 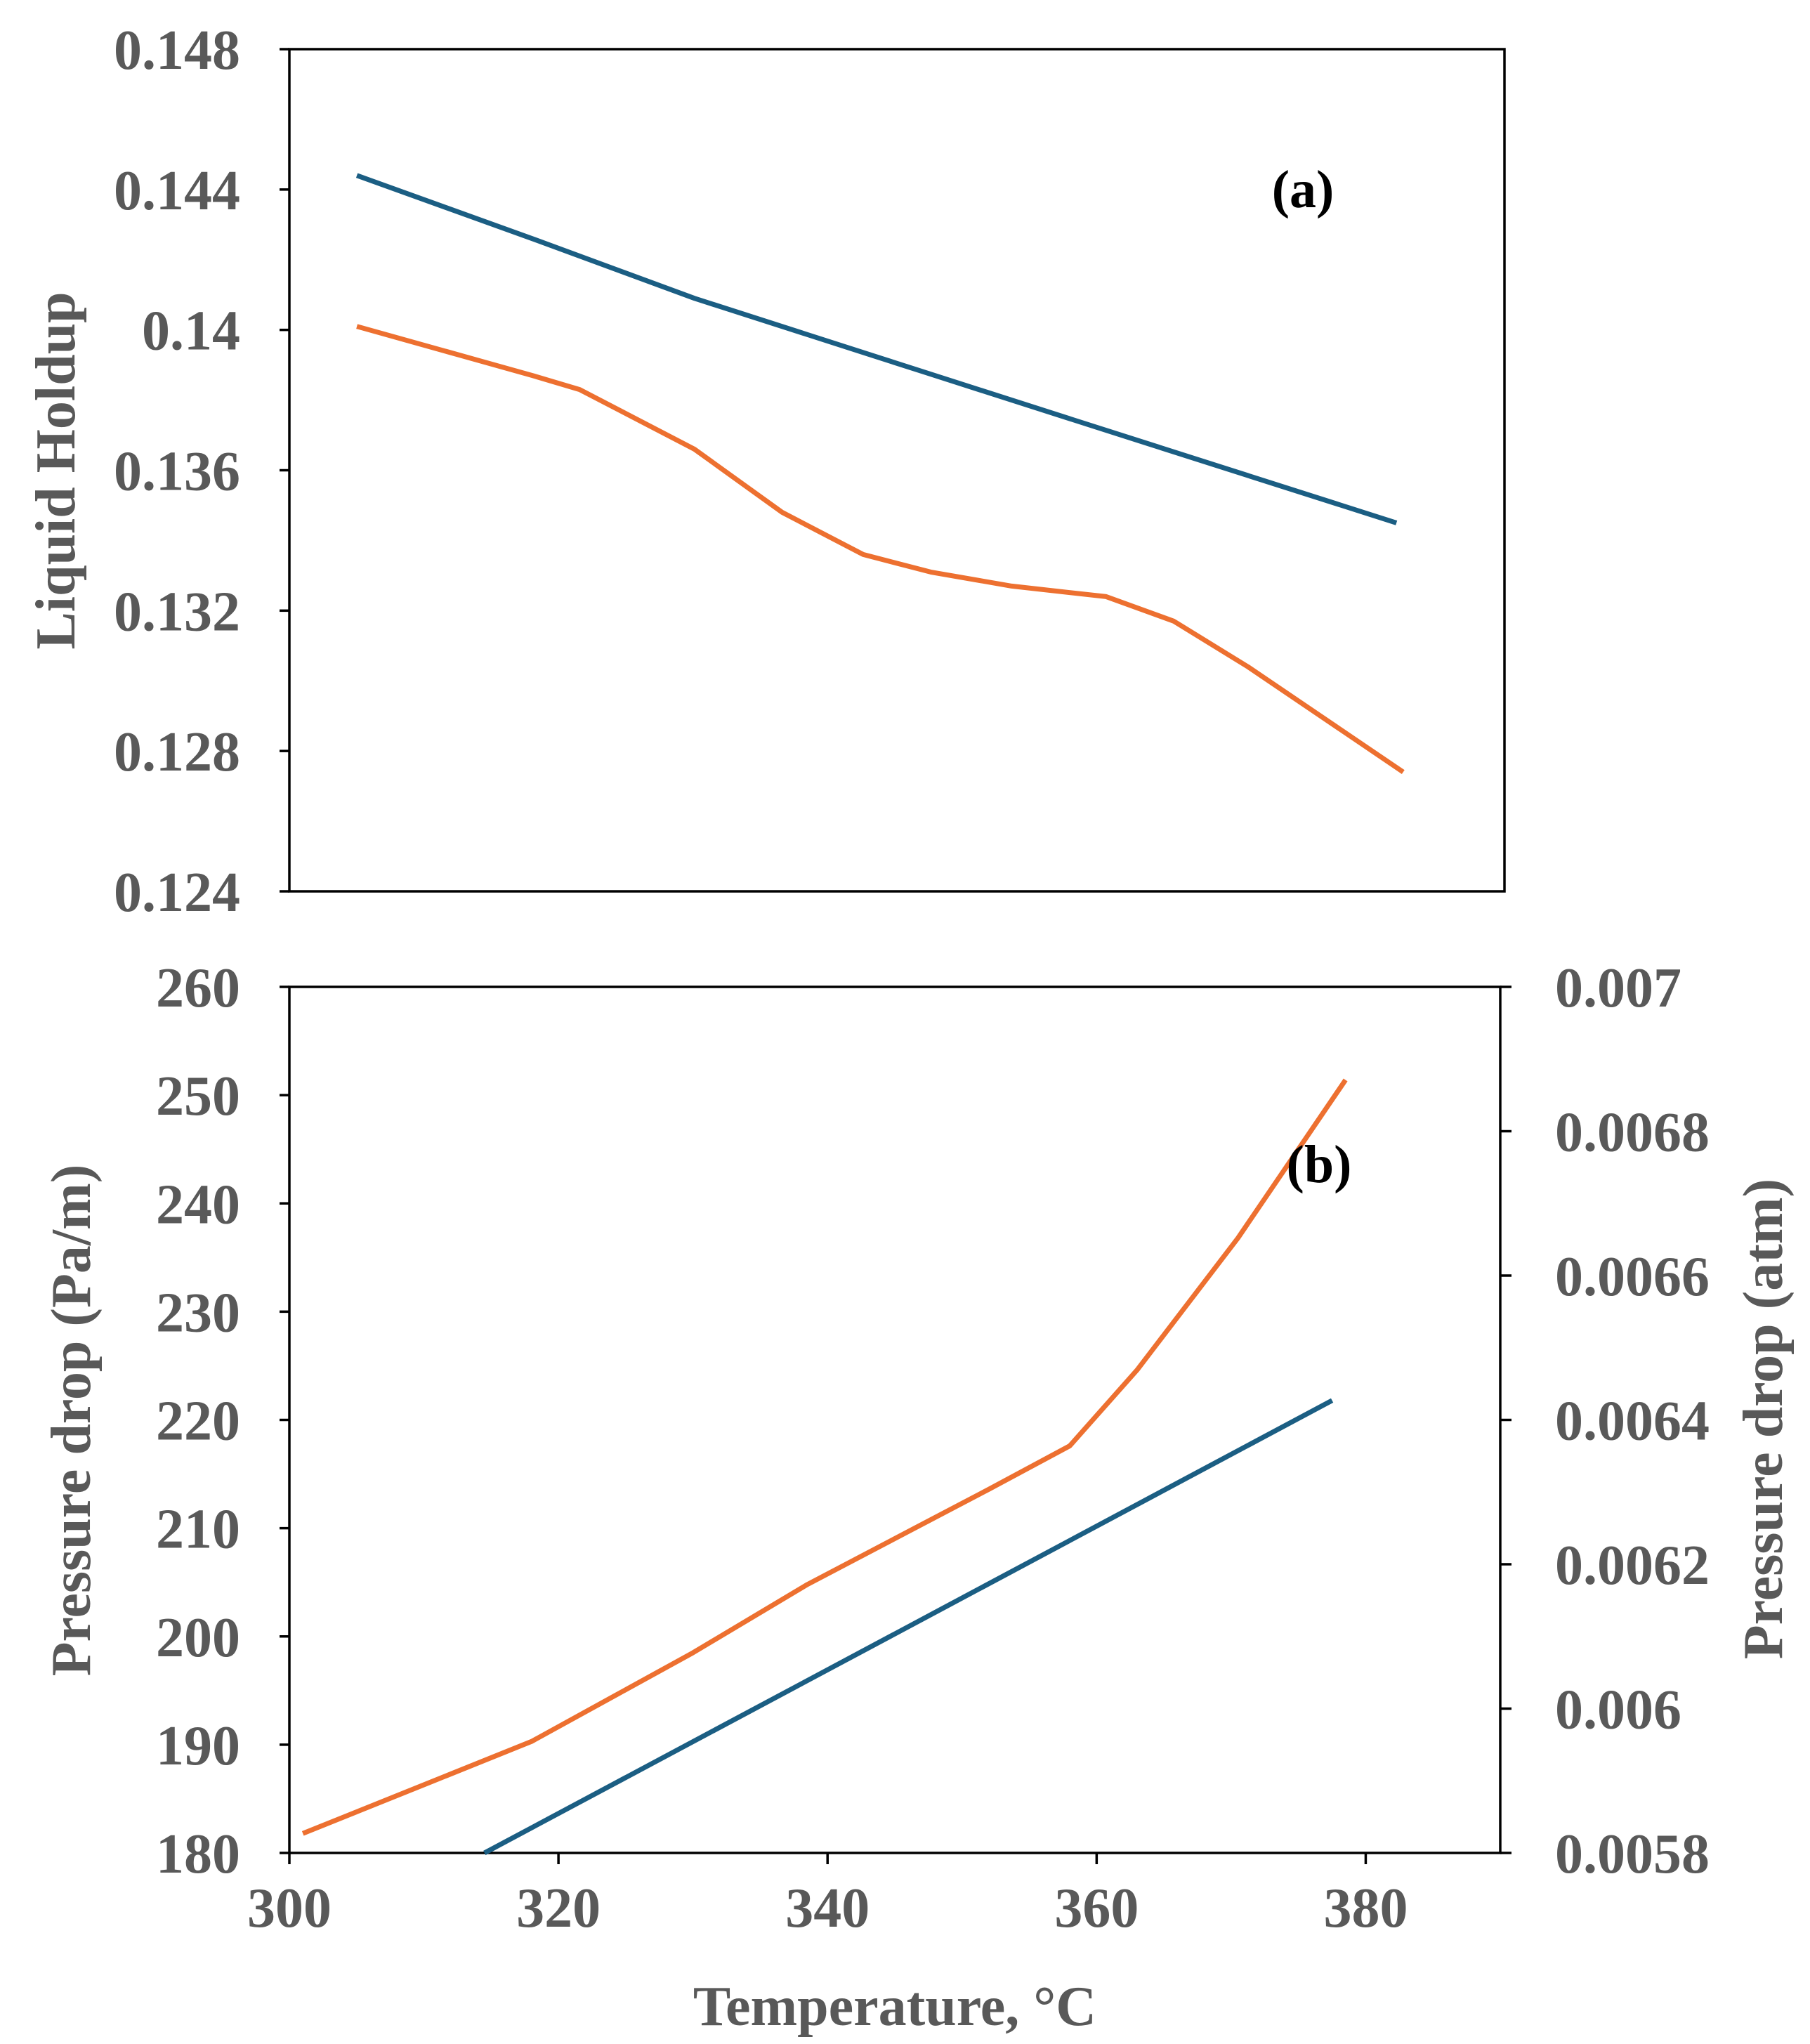 I want to click on panel-b-left-y-tick-label: 250, so click(x=198, y=1096).